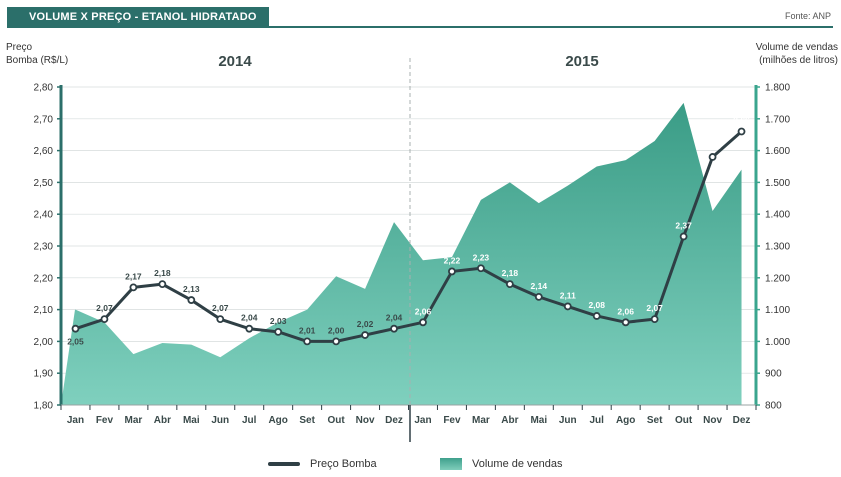  What do you see at coordinates (568, 420) in the screenshot?
I see `x-tick-label: Jun` at bounding box center [568, 420].